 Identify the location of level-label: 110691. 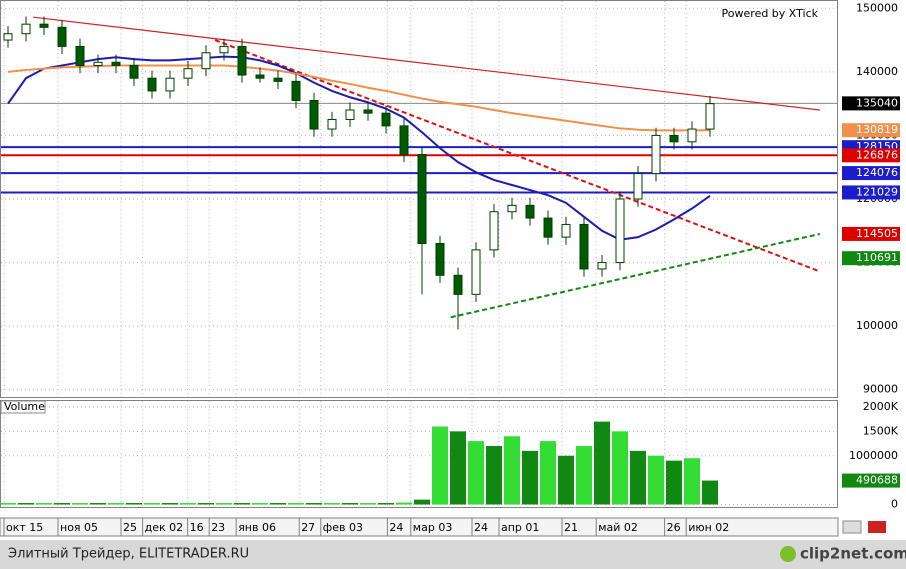
(877, 257).